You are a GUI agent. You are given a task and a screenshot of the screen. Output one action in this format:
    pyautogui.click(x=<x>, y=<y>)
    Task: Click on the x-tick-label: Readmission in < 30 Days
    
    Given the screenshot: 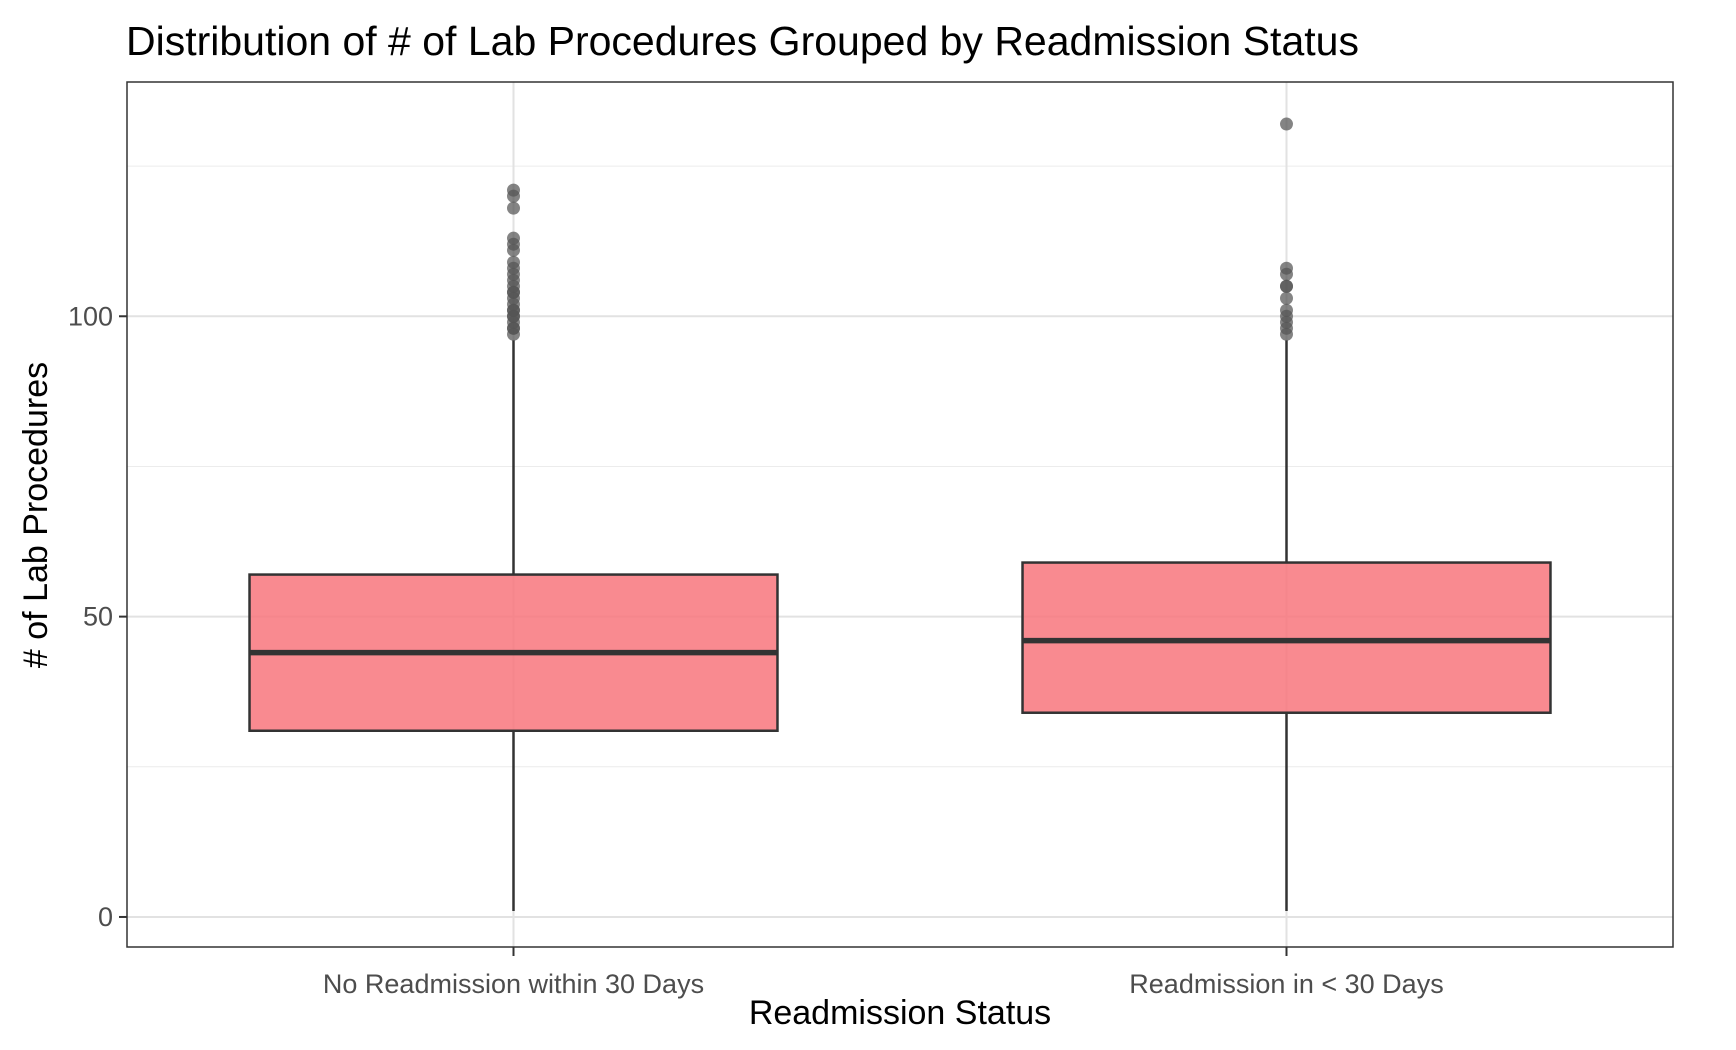 What is the action you would take?
    pyautogui.click(x=1286, y=984)
    